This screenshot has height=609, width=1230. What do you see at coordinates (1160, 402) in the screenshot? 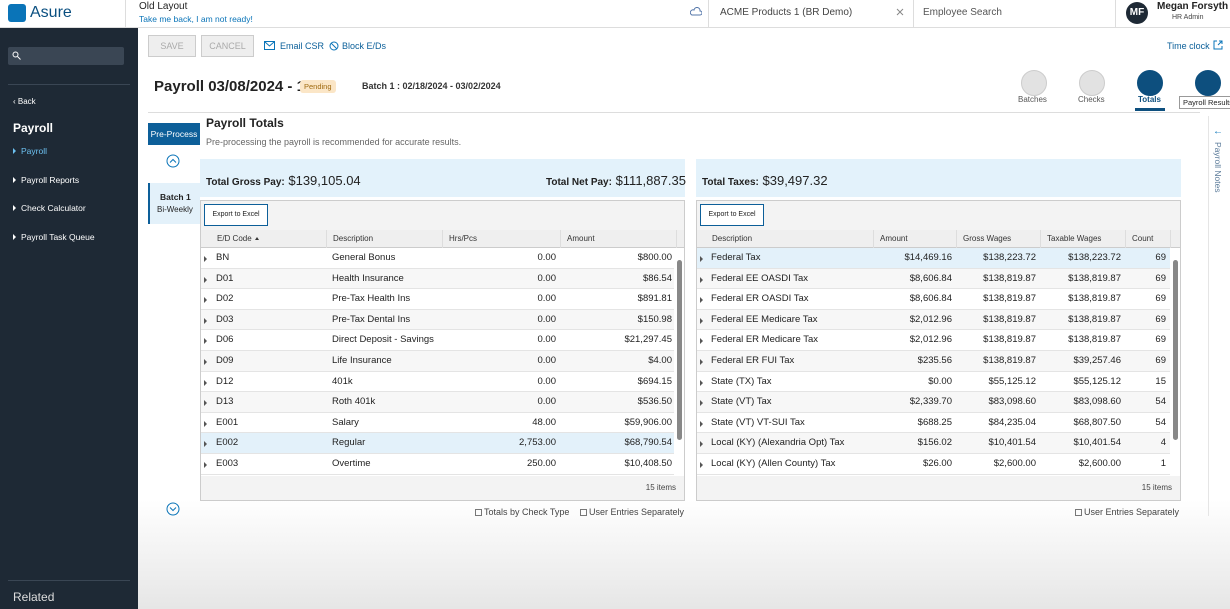
I see `cell: 54` at bounding box center [1160, 402].